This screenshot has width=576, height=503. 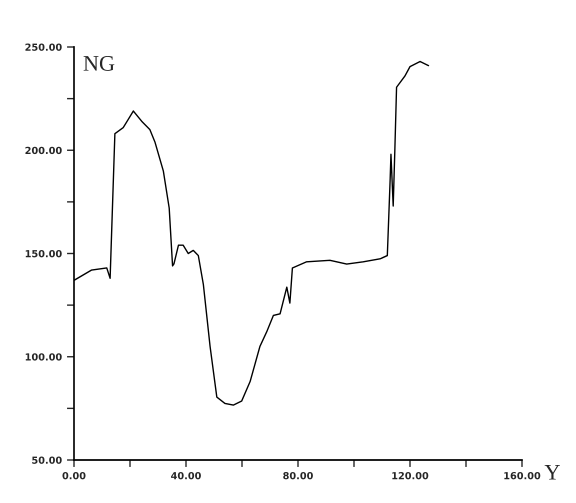 What do you see at coordinates (99, 63) in the screenshot?
I see `y-axis-title: NG` at bounding box center [99, 63].